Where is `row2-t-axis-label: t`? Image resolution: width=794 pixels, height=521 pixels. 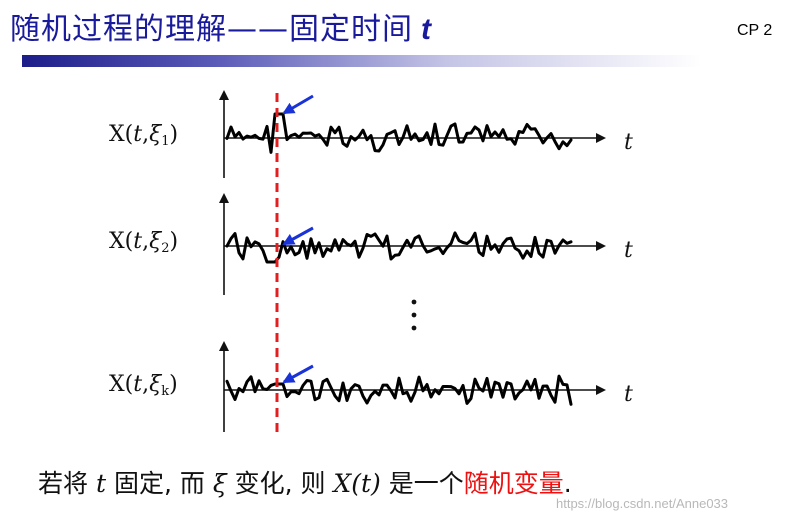
row2-t-axis-label: t is located at coordinates (628, 250).